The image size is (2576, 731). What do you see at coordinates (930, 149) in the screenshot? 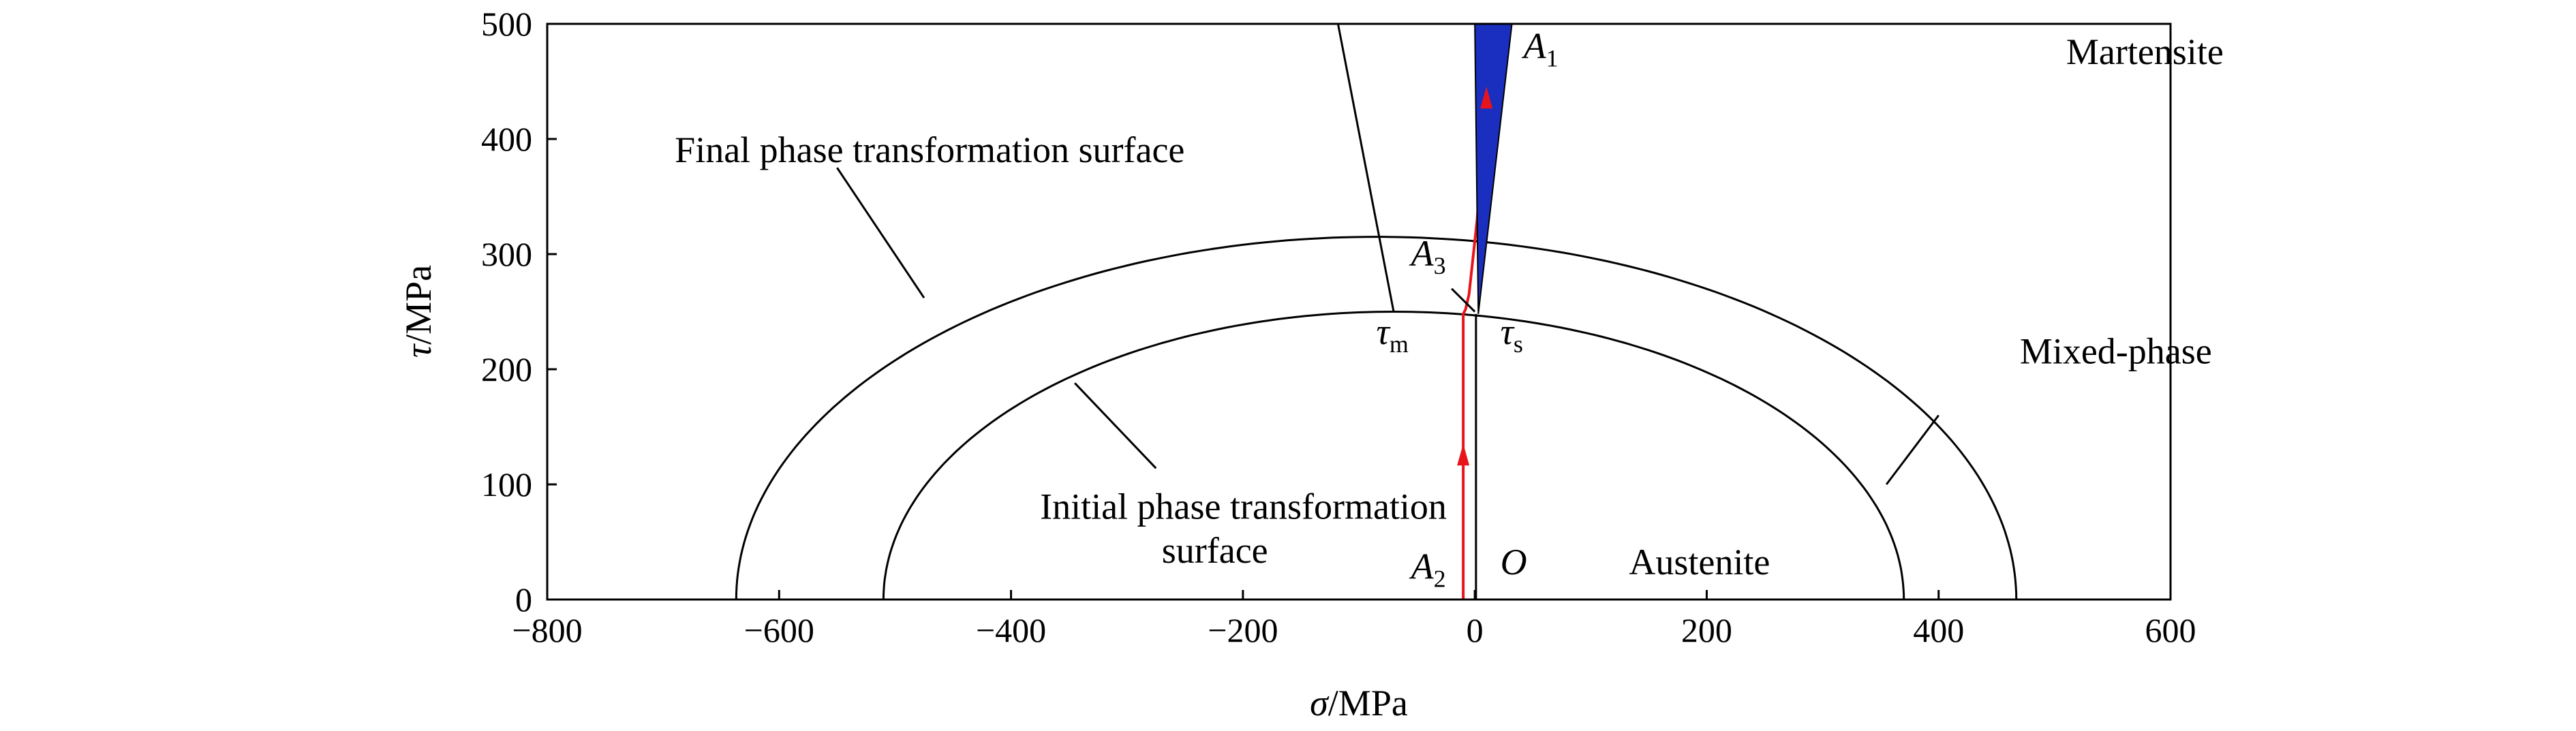
I see `final-surface-label: Final phase transformation surface` at bounding box center [930, 149].